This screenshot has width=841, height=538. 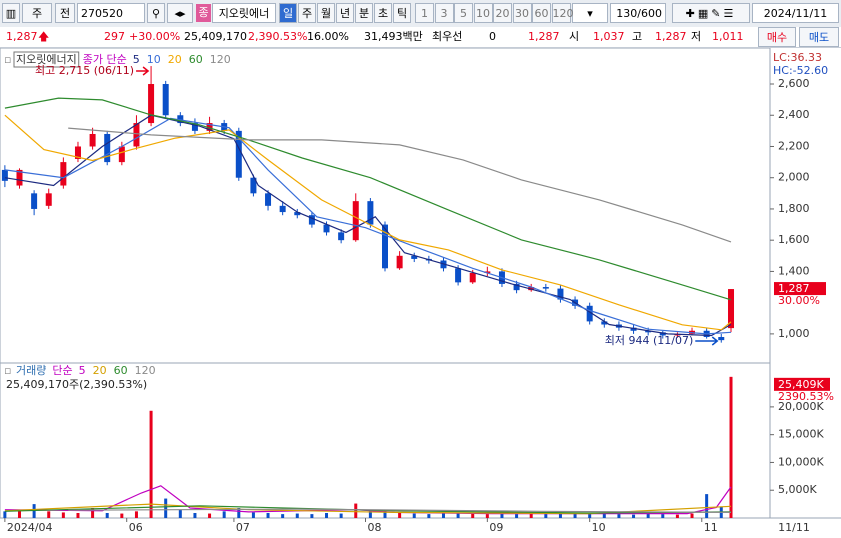 I want to click on x-tick-label: 08, so click(x=375, y=527).